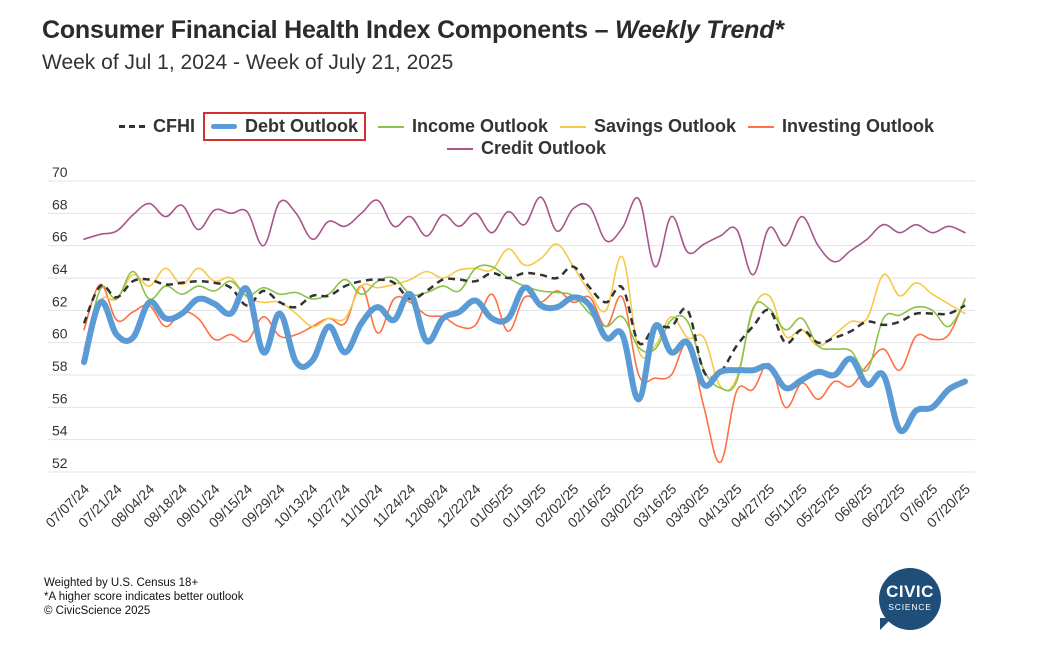 Image resolution: width=1053 pixels, height=651 pixels. I want to click on y-tick-label: 58, so click(60, 366).